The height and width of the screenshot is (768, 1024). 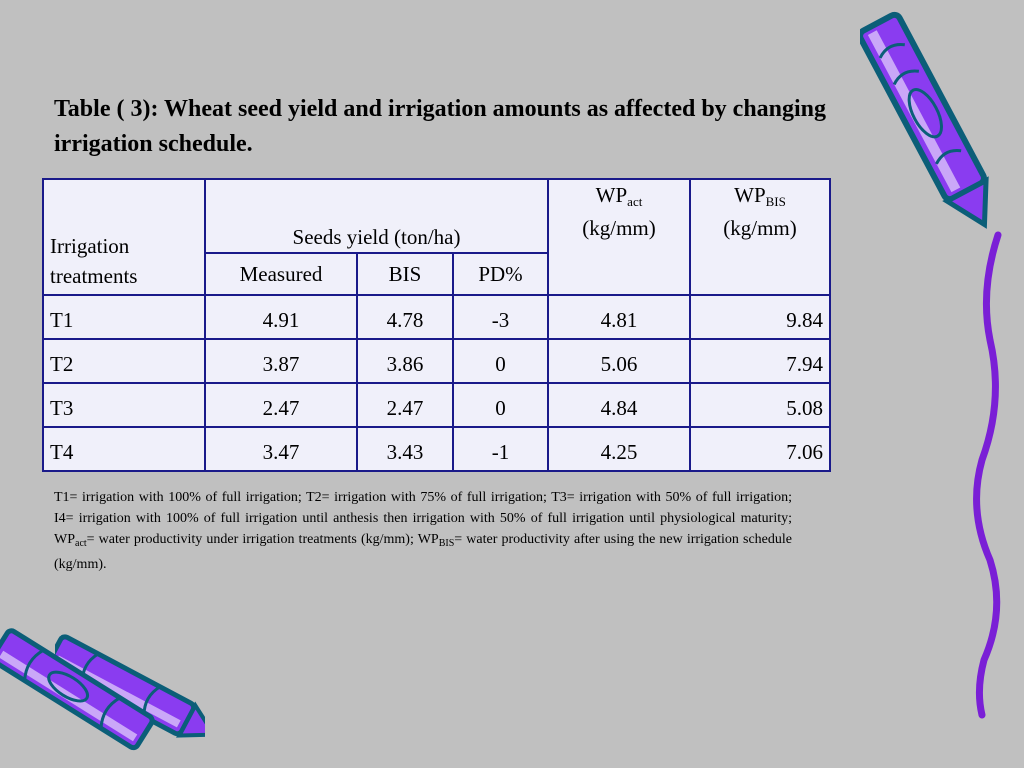 I want to click on cell-measured: 2.47, so click(x=281, y=405).